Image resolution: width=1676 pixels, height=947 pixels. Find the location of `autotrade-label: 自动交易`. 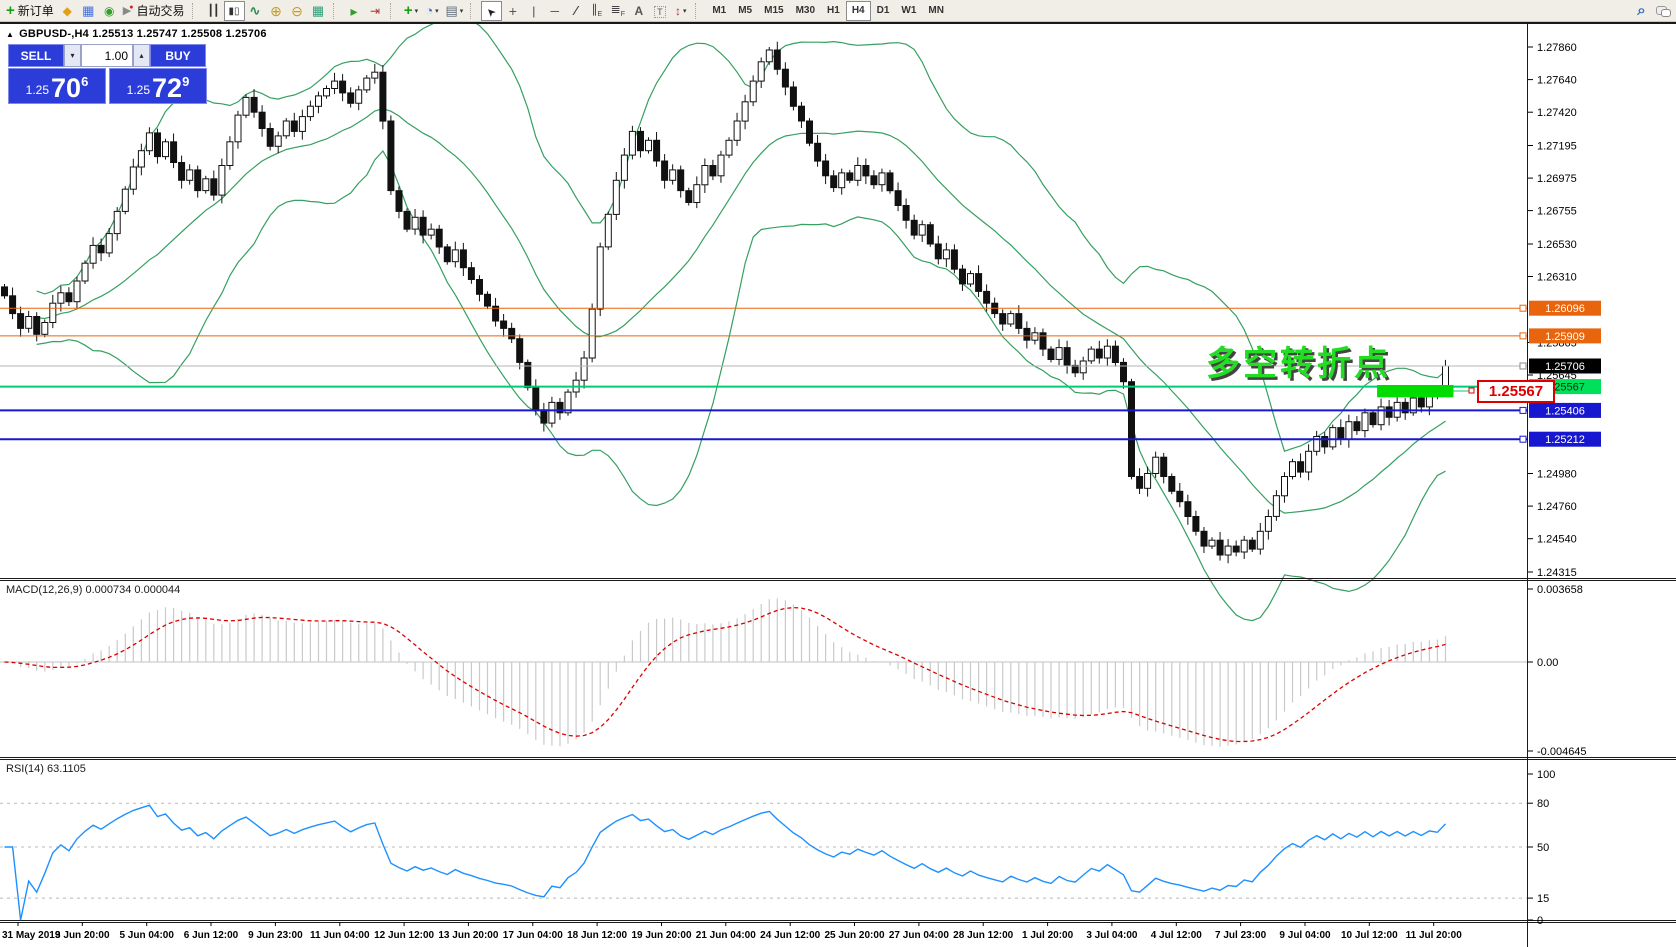

autotrade-label: 自动交易 is located at coordinates (160, 11).